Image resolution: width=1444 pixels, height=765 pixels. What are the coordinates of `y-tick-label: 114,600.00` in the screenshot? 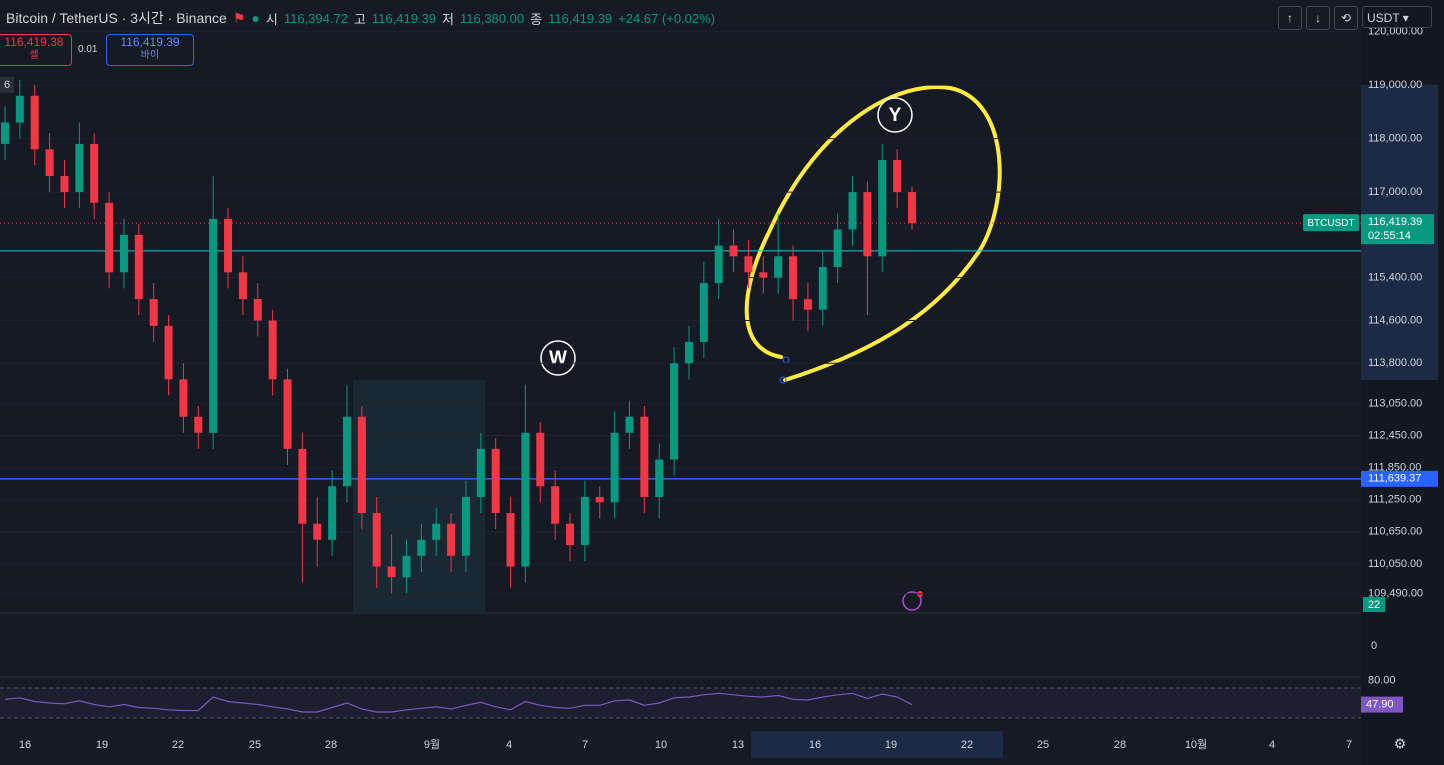 It's located at (1395, 320).